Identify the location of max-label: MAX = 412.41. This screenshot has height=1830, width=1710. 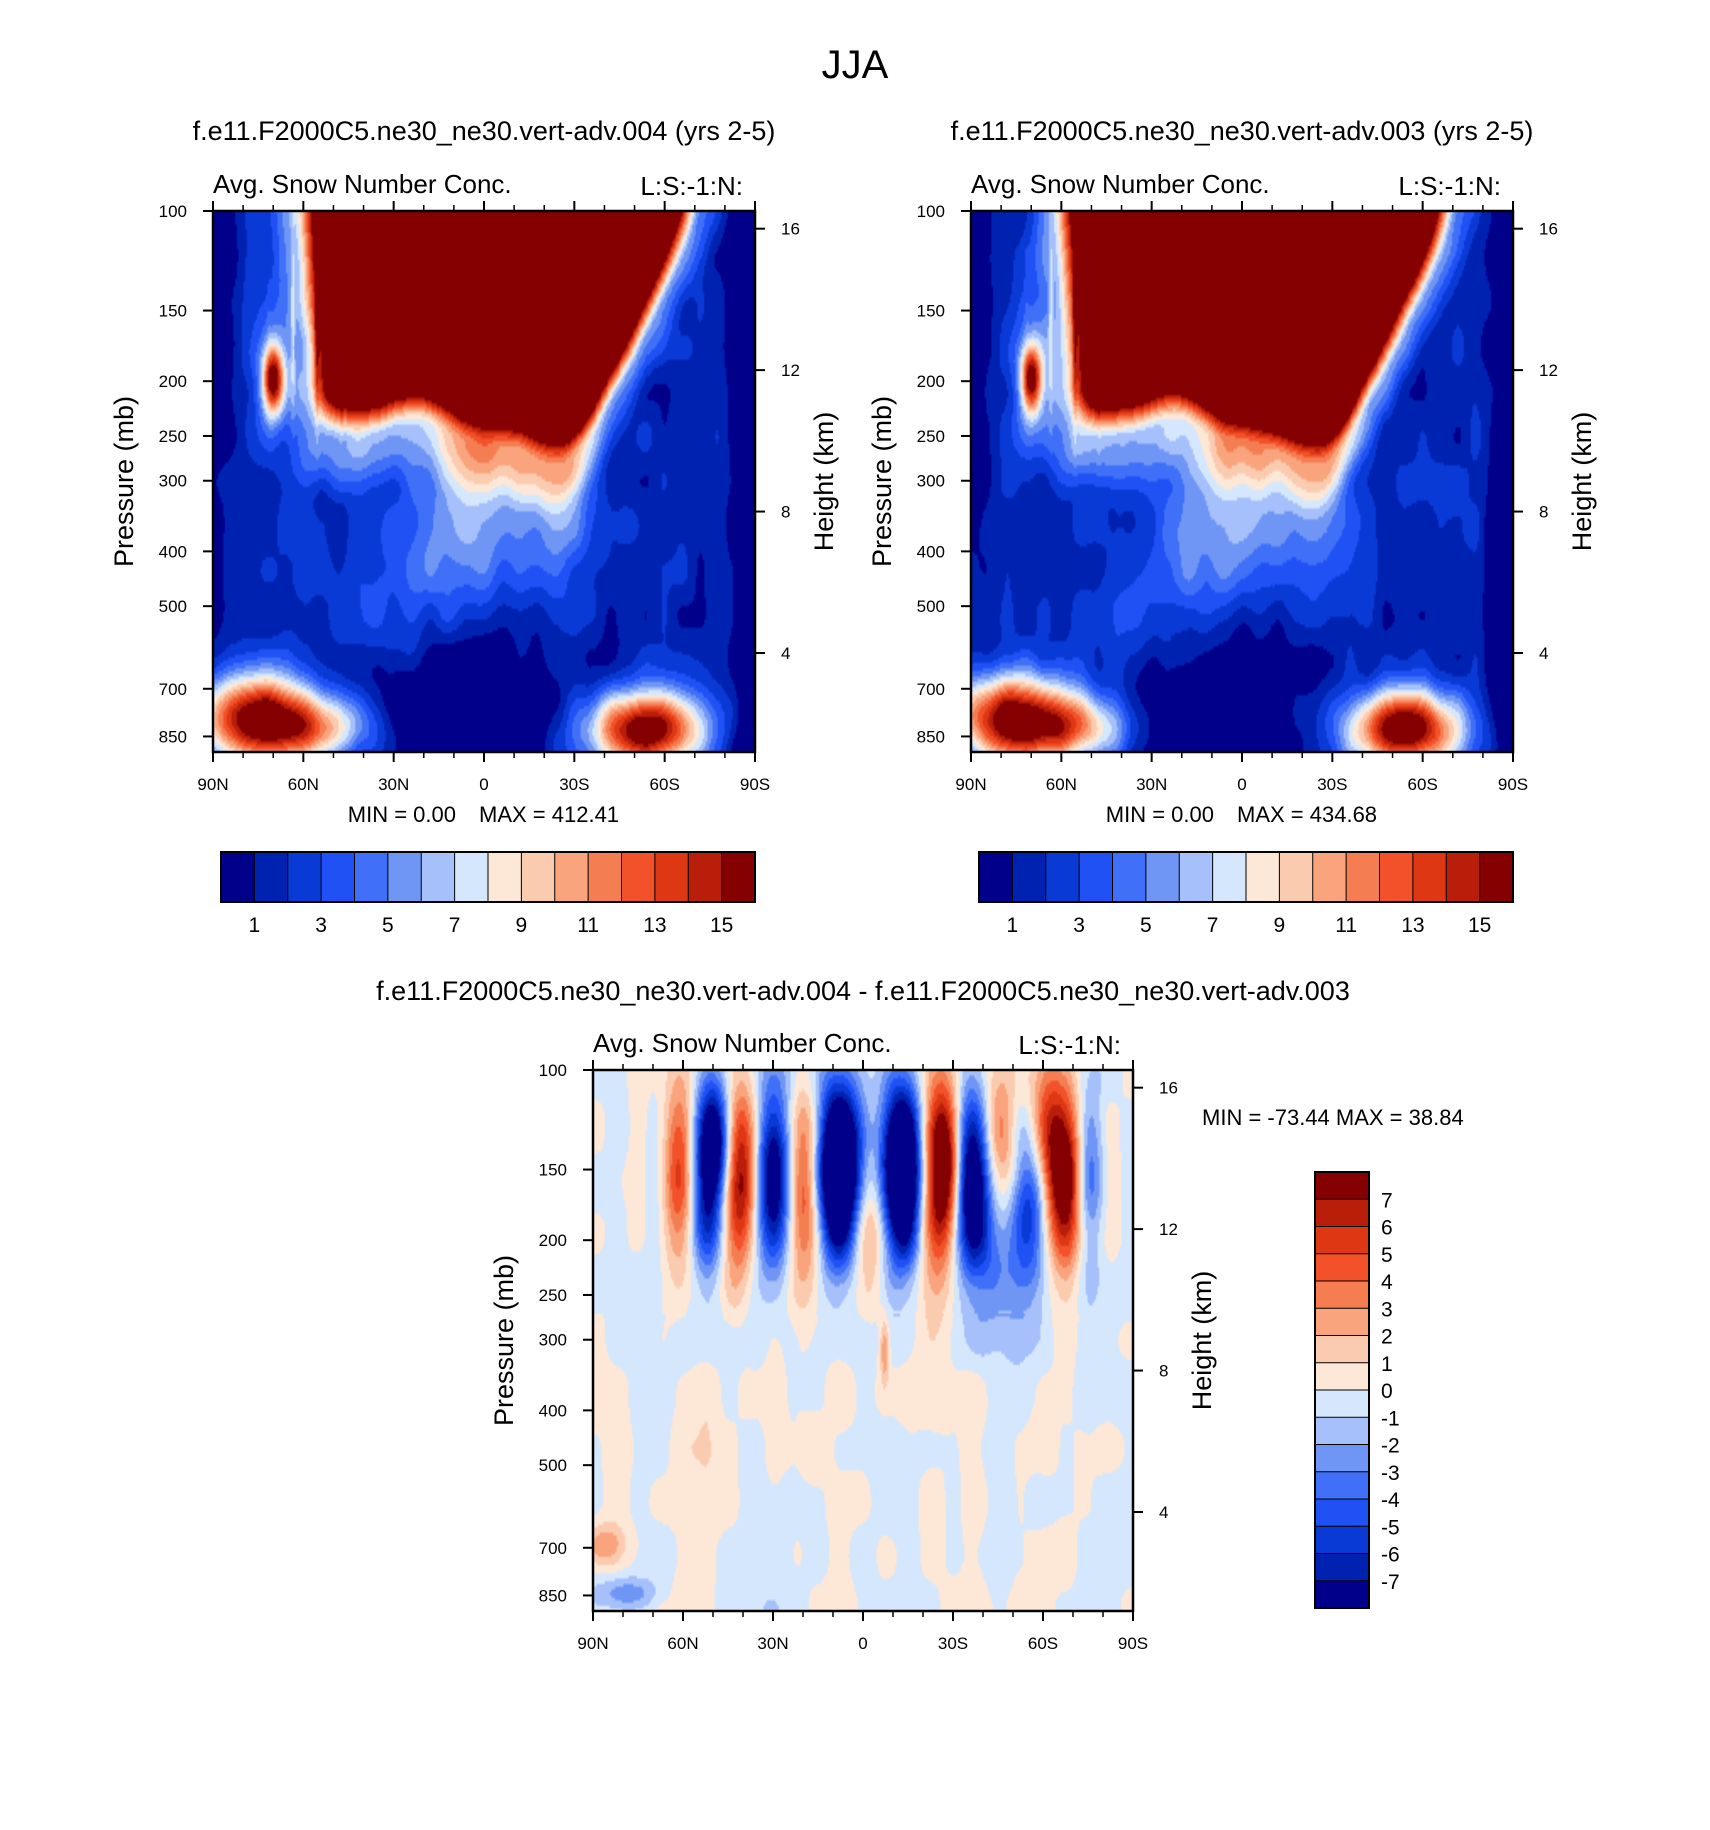
(549, 814).